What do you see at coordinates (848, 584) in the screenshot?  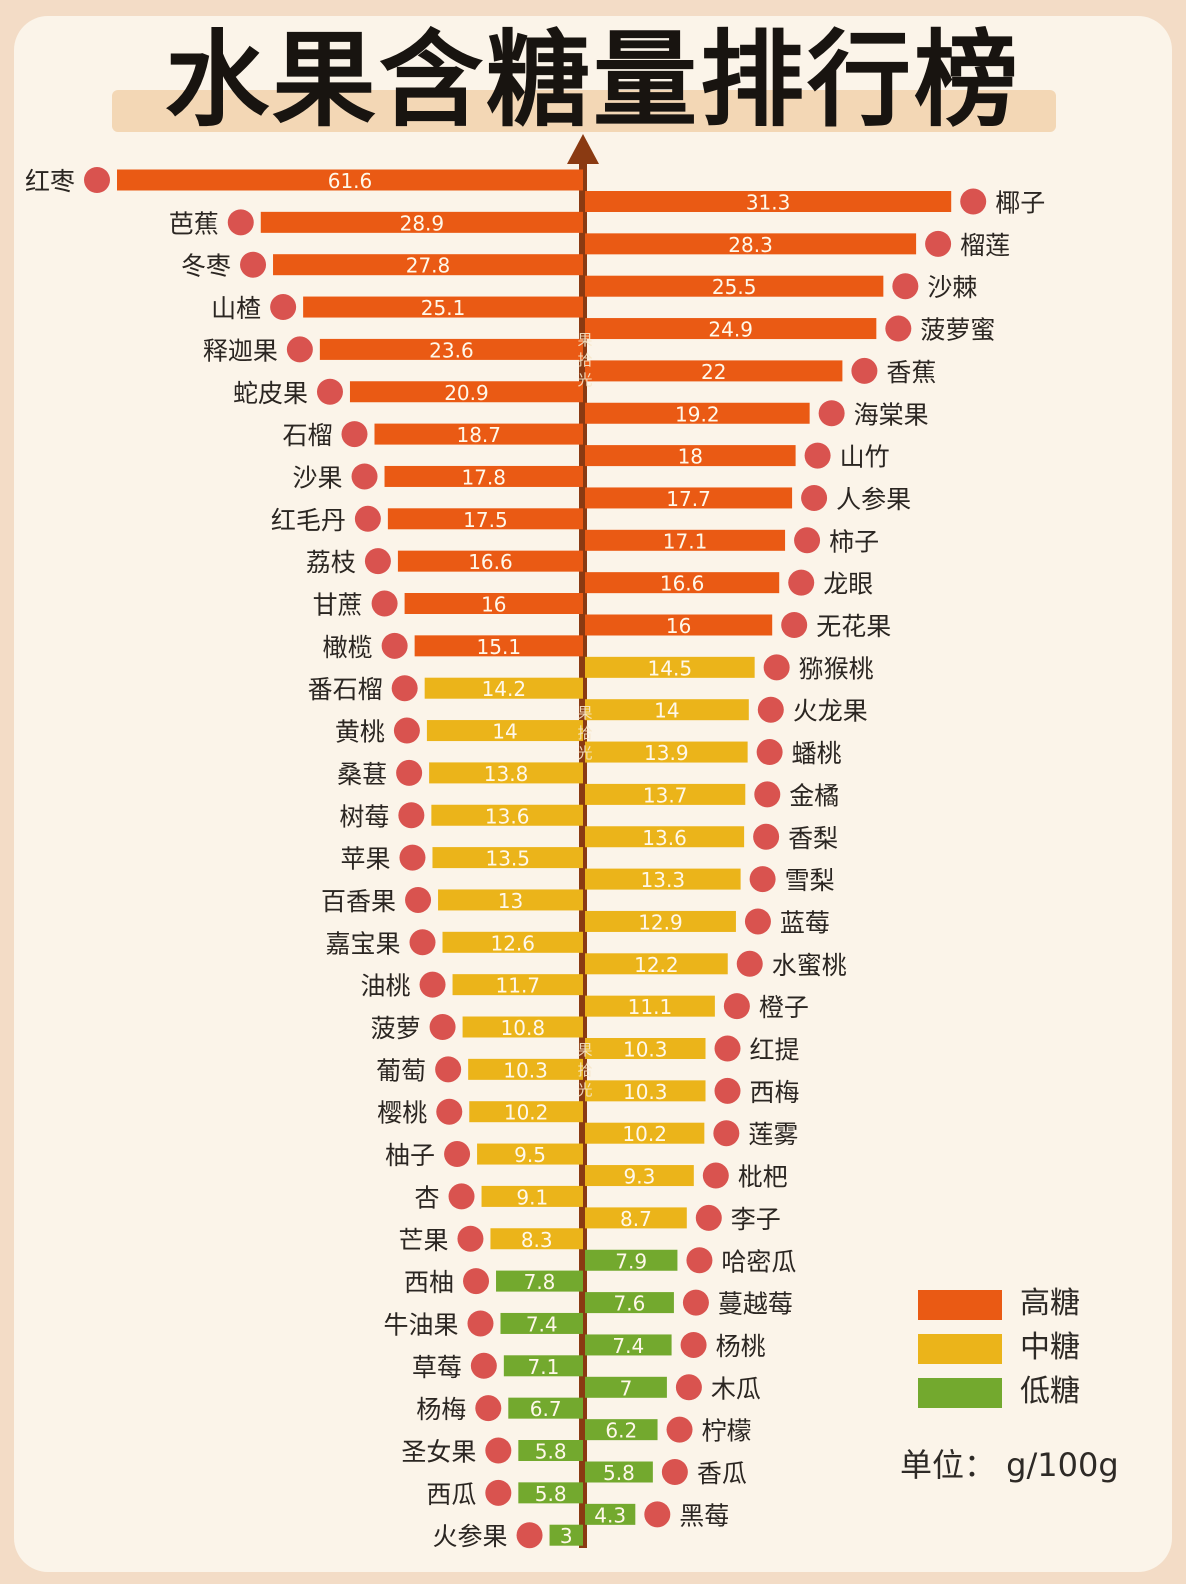 I see `fruit-label-right-9: 龙眼` at bounding box center [848, 584].